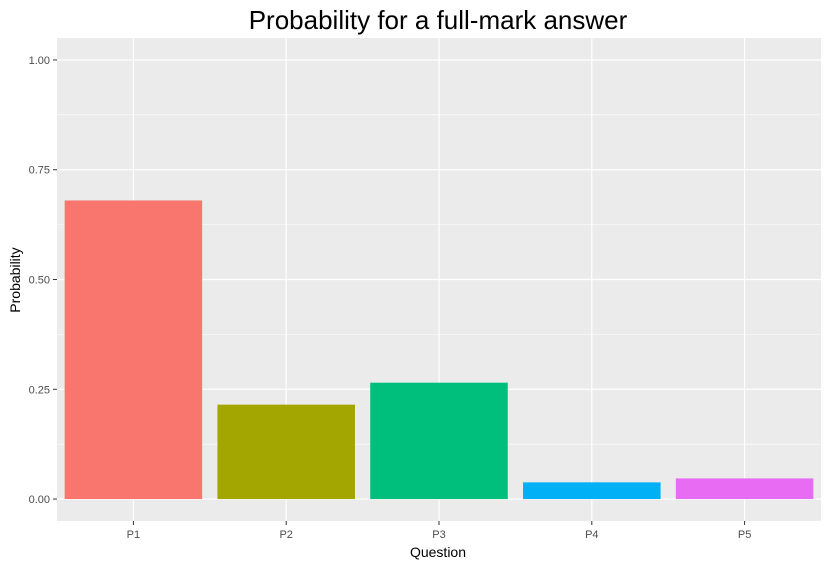 The height and width of the screenshot is (568, 827). I want to click on y-tick-label: 0.00, so click(39, 500).